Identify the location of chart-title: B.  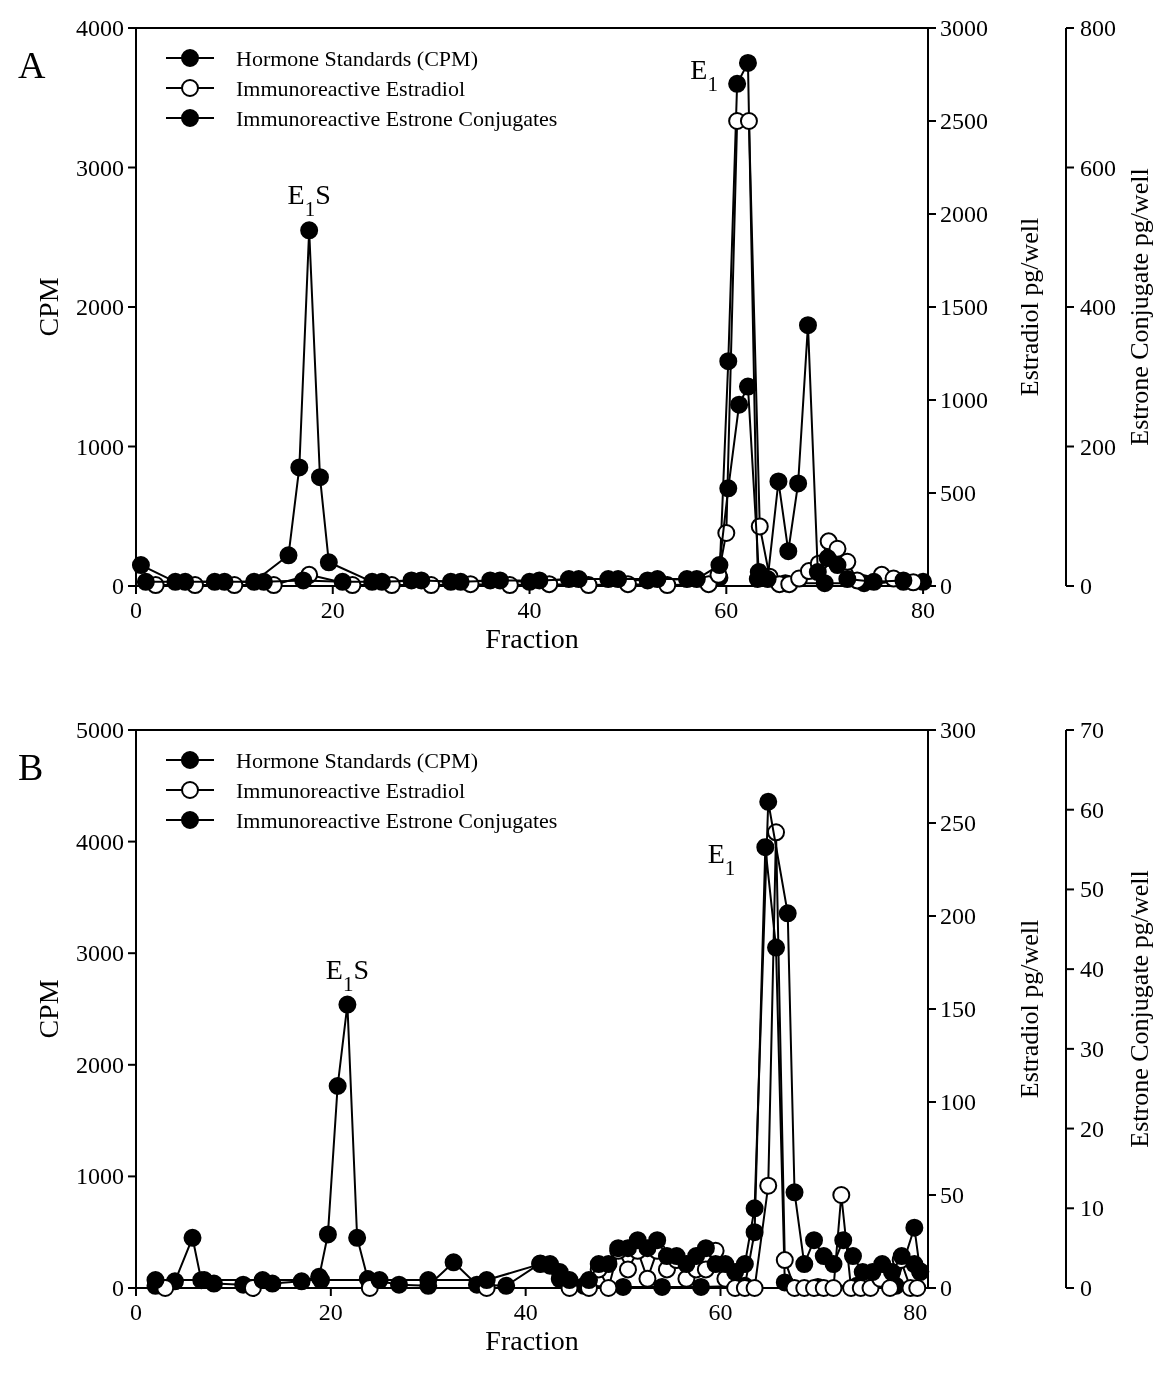
(31, 767).